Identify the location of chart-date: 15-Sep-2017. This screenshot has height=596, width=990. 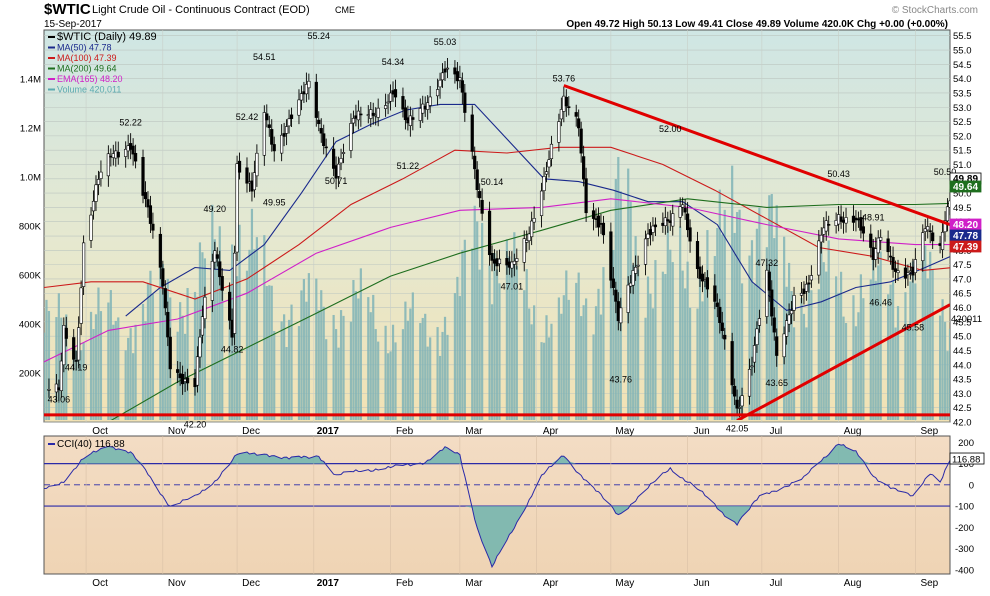
(73, 24).